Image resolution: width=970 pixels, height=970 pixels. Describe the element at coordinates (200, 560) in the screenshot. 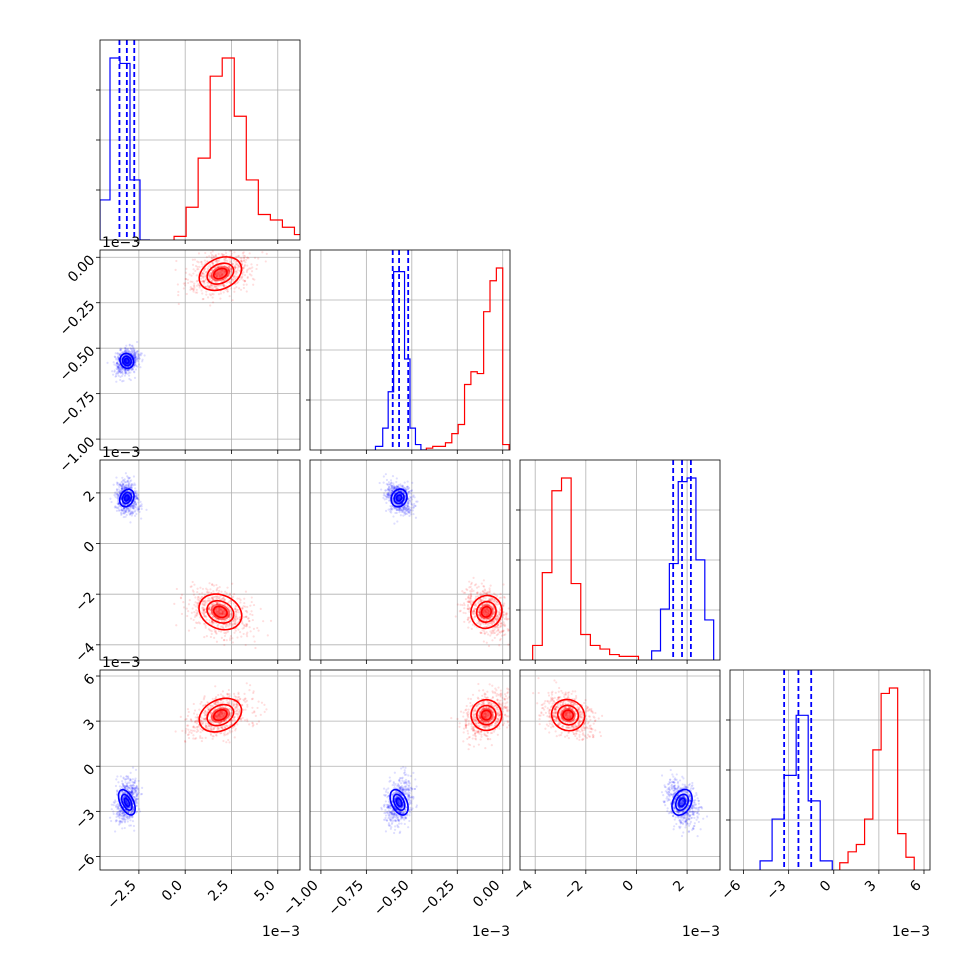

I see `panel-frame` at that location.